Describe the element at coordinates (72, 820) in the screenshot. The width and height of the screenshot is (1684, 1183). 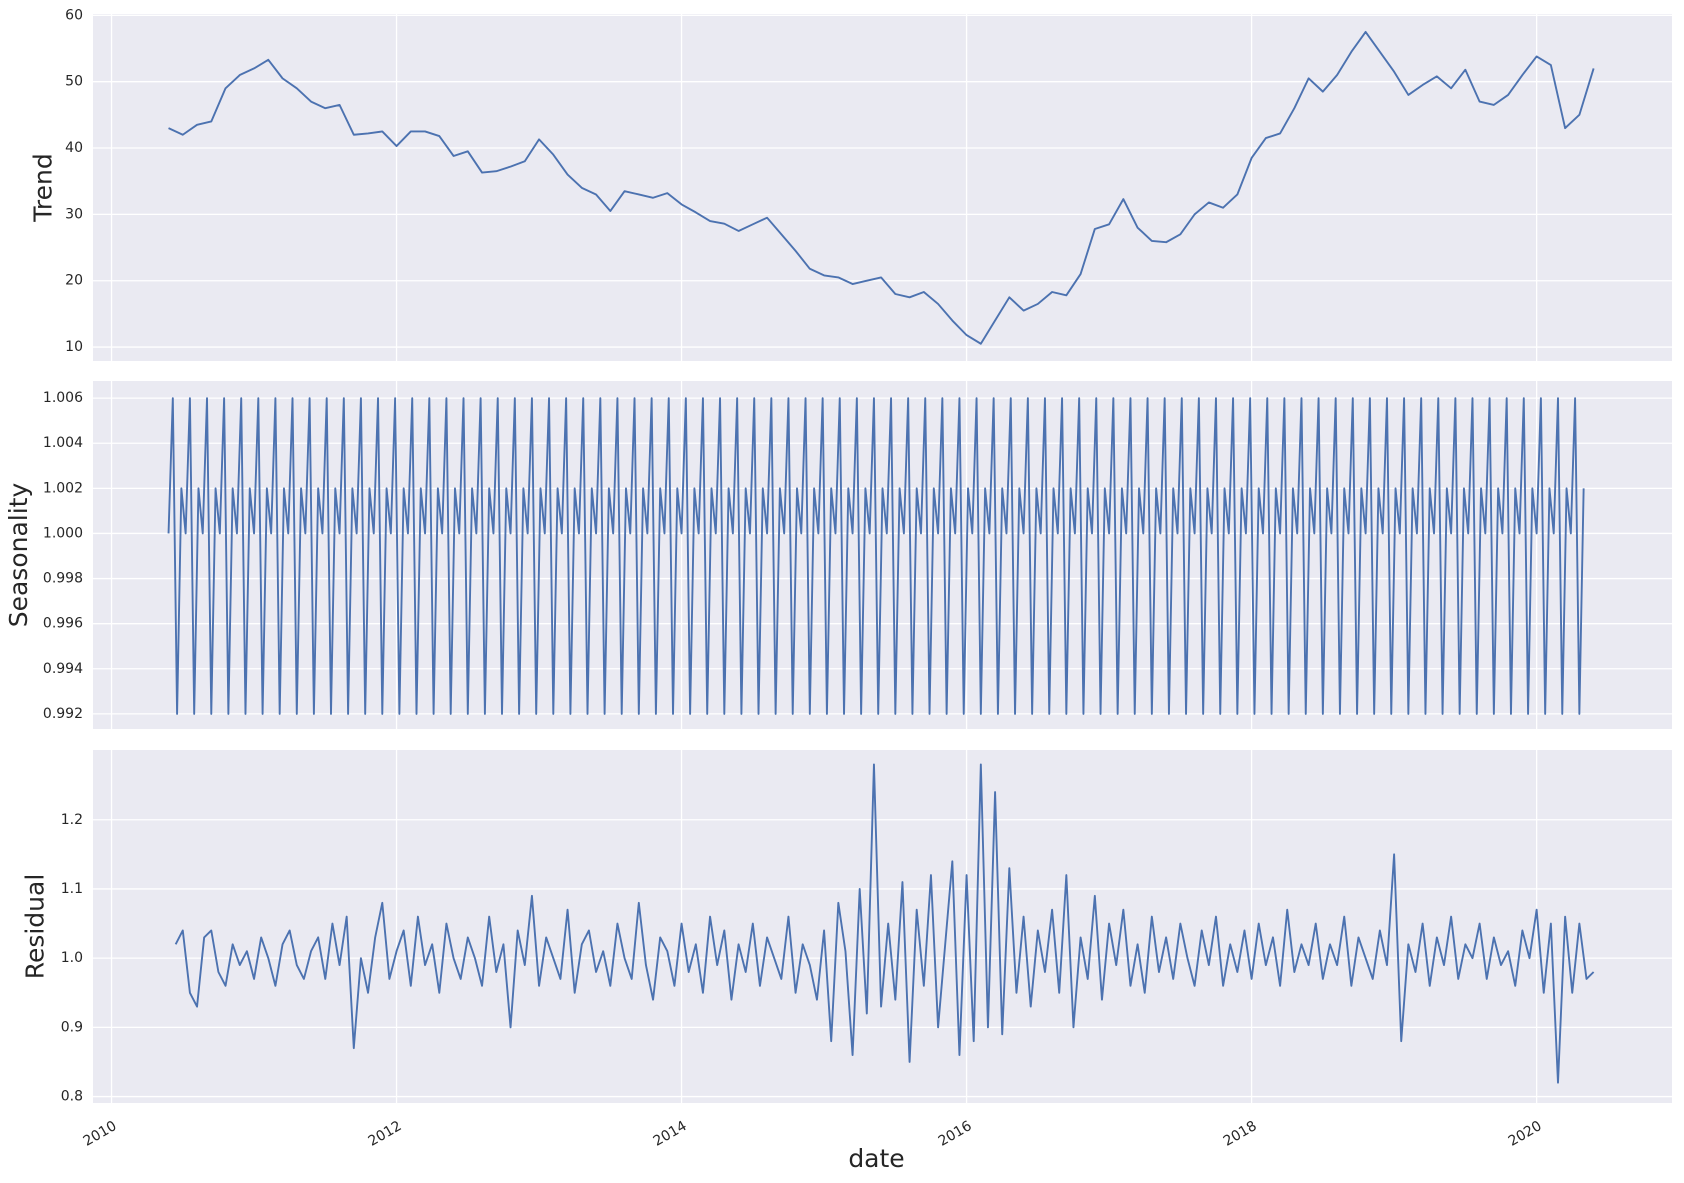
I see `y-tick-label: 1.2` at that location.